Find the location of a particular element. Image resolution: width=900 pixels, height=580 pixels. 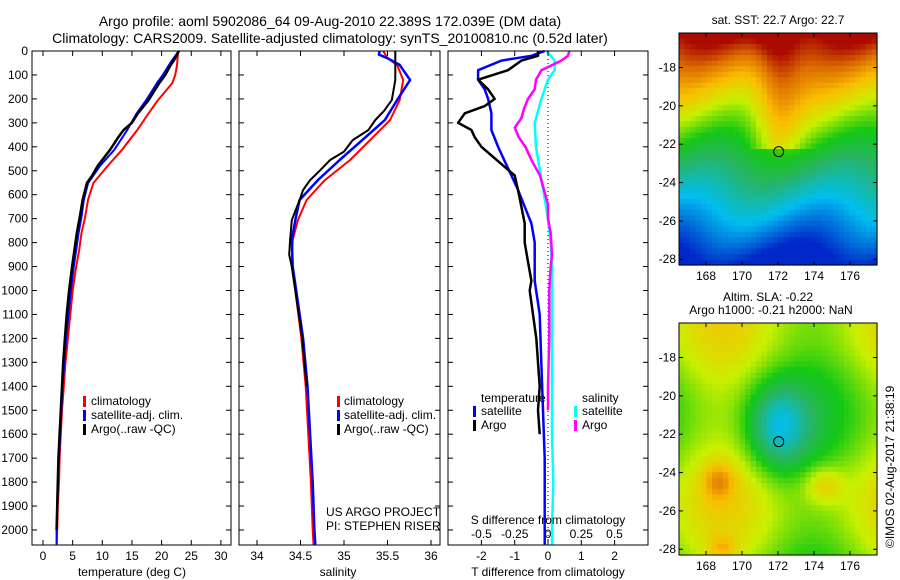

series-line-salinity-argo is located at coordinates (542, 230).